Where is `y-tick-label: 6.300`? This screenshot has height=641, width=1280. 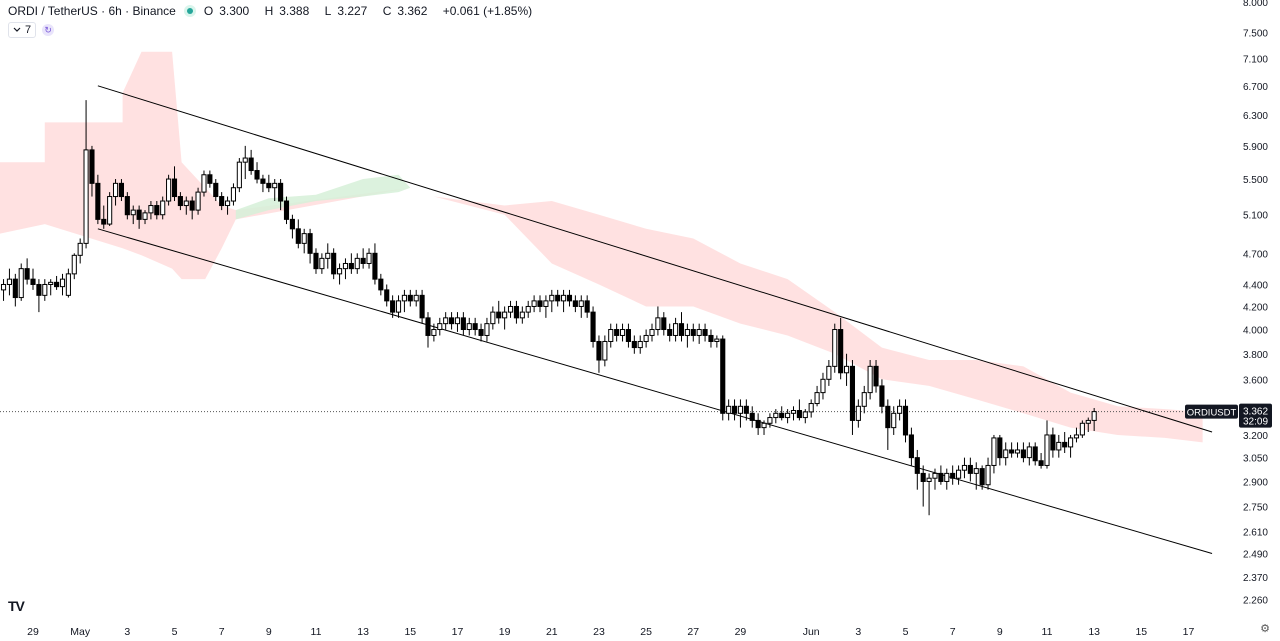 y-tick-label: 6.300 is located at coordinates (1255, 116).